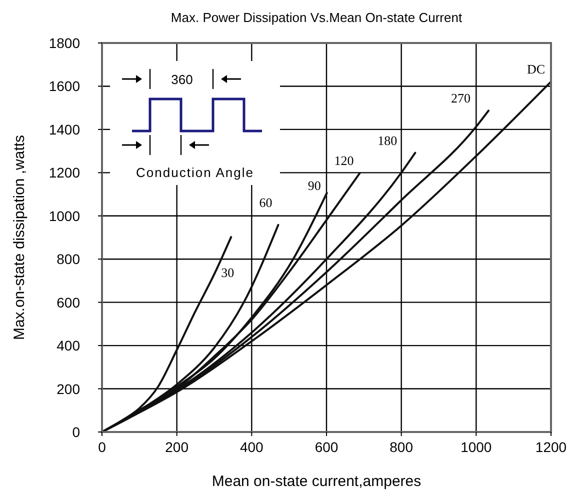  What do you see at coordinates (252, 447) in the screenshot?
I see `x-tick-label: 400` at bounding box center [252, 447].